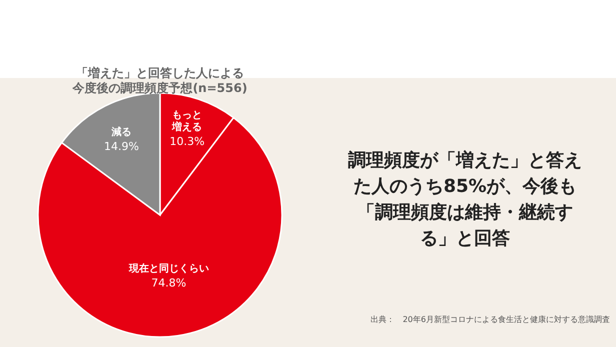 The width and height of the screenshot is (616, 347). Describe the element at coordinates (186, 122) in the screenshot. I see `slice-label: もっと増える` at that location.